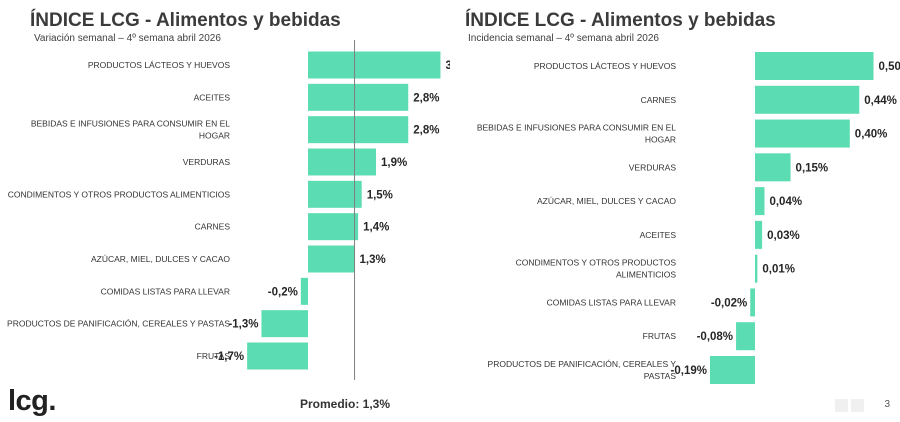 The image size is (900, 422). I want to click on right-data-label-2: 0,44%, so click(880, 101).